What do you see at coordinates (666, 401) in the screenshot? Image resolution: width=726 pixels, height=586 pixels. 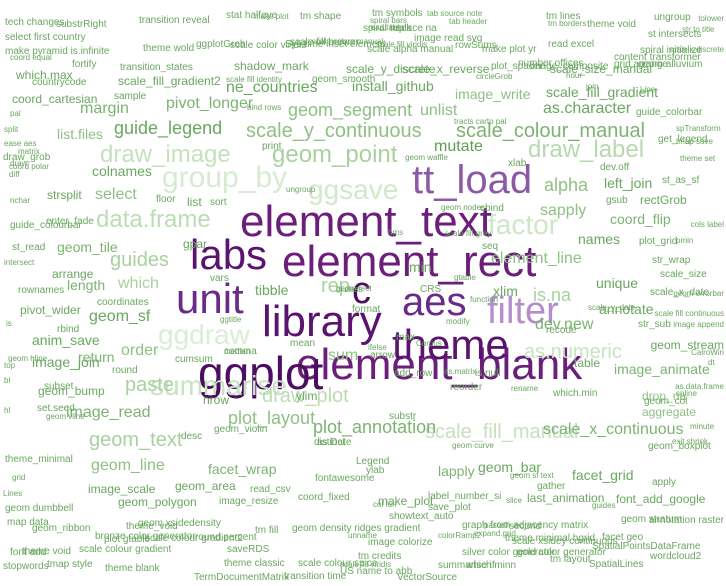 I see `word-geom-col: geom_col` at bounding box center [666, 401].